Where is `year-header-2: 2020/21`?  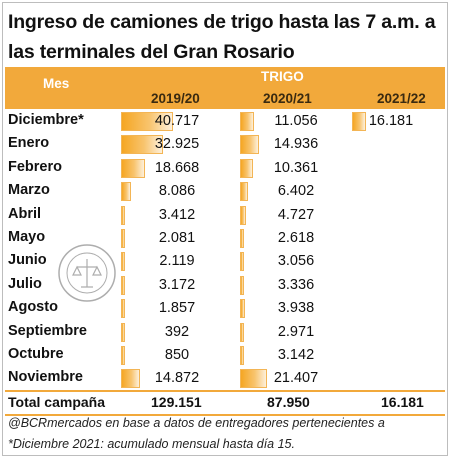
year-header-2: 2020/21 is located at coordinates (287, 98).